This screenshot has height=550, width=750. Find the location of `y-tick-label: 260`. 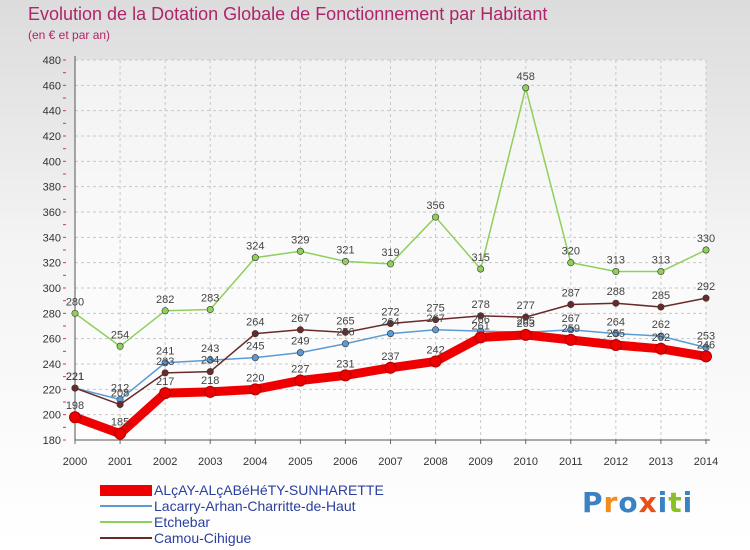

y-tick-label: 260 is located at coordinates (52, 340).